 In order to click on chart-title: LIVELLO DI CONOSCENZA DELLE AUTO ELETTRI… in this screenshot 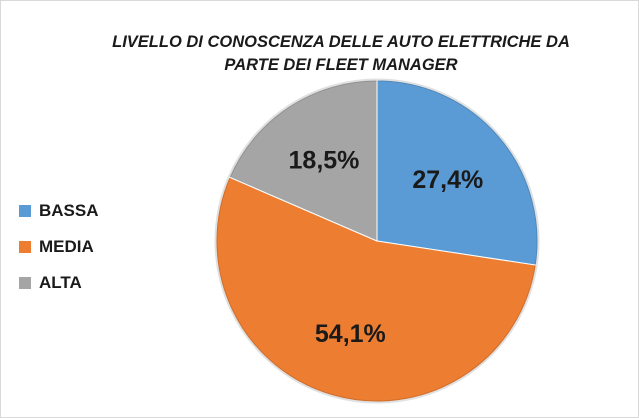, I will do `click(340, 54)`.